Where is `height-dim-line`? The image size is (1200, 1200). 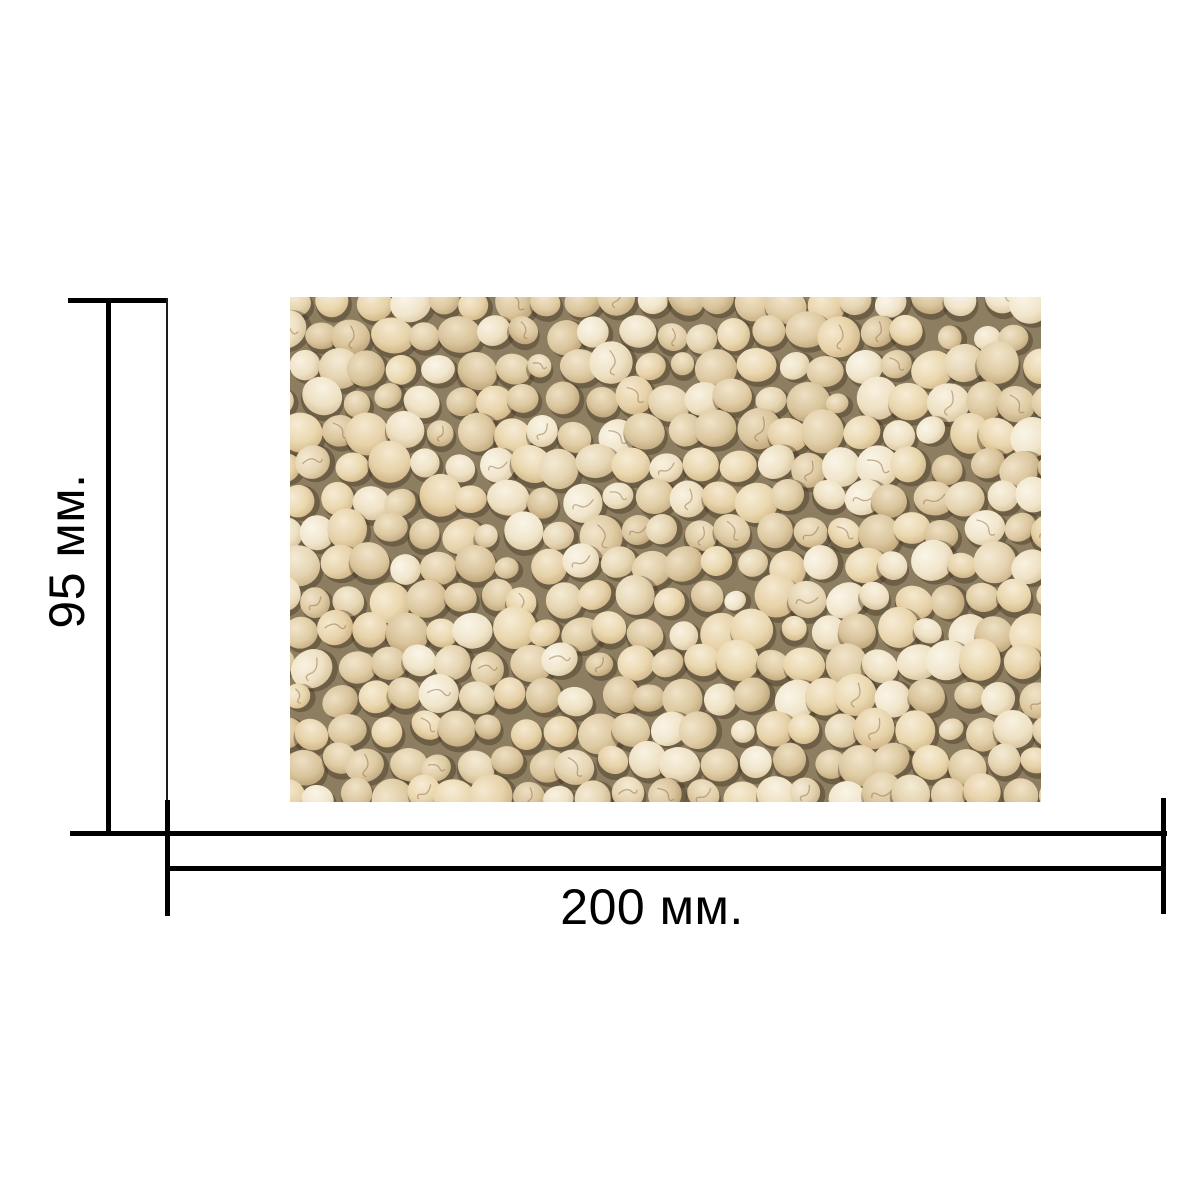 height-dim-line is located at coordinates (108, 567).